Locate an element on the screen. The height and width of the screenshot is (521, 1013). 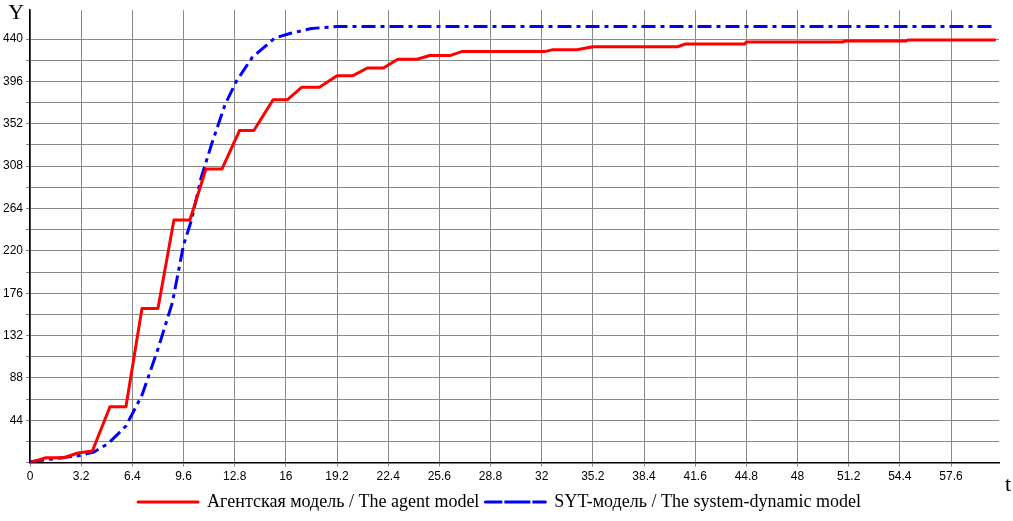
legend-label: Агентская модель / The agent model is located at coordinates (343, 500).